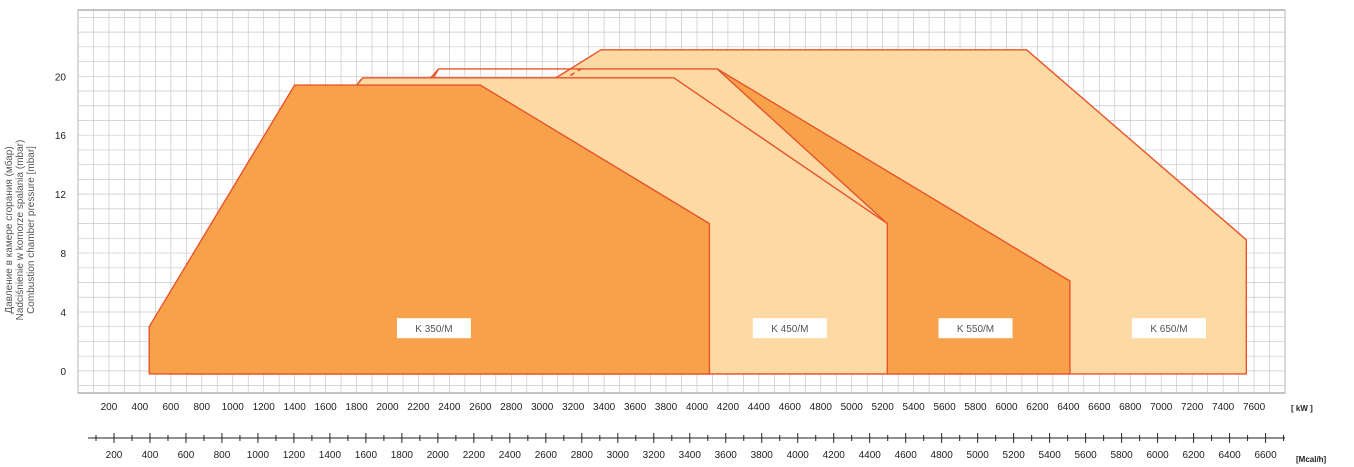  What do you see at coordinates (222, 455) in the screenshot?
I see `mcal-tick-label: 800` at bounding box center [222, 455].